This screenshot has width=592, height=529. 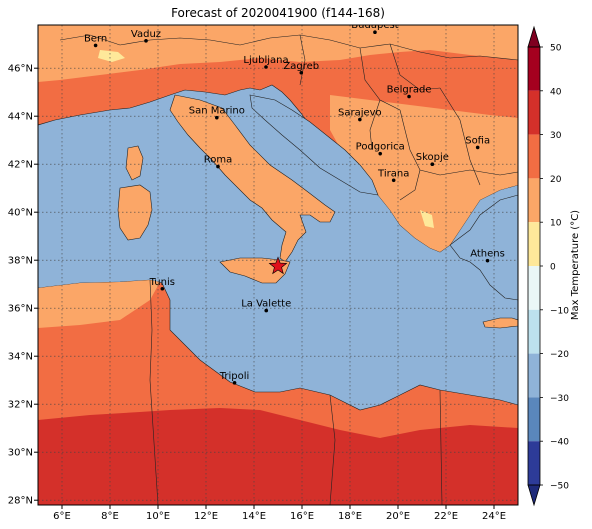 I want to click on lon-tick-label: 16°E, so click(x=302, y=516).